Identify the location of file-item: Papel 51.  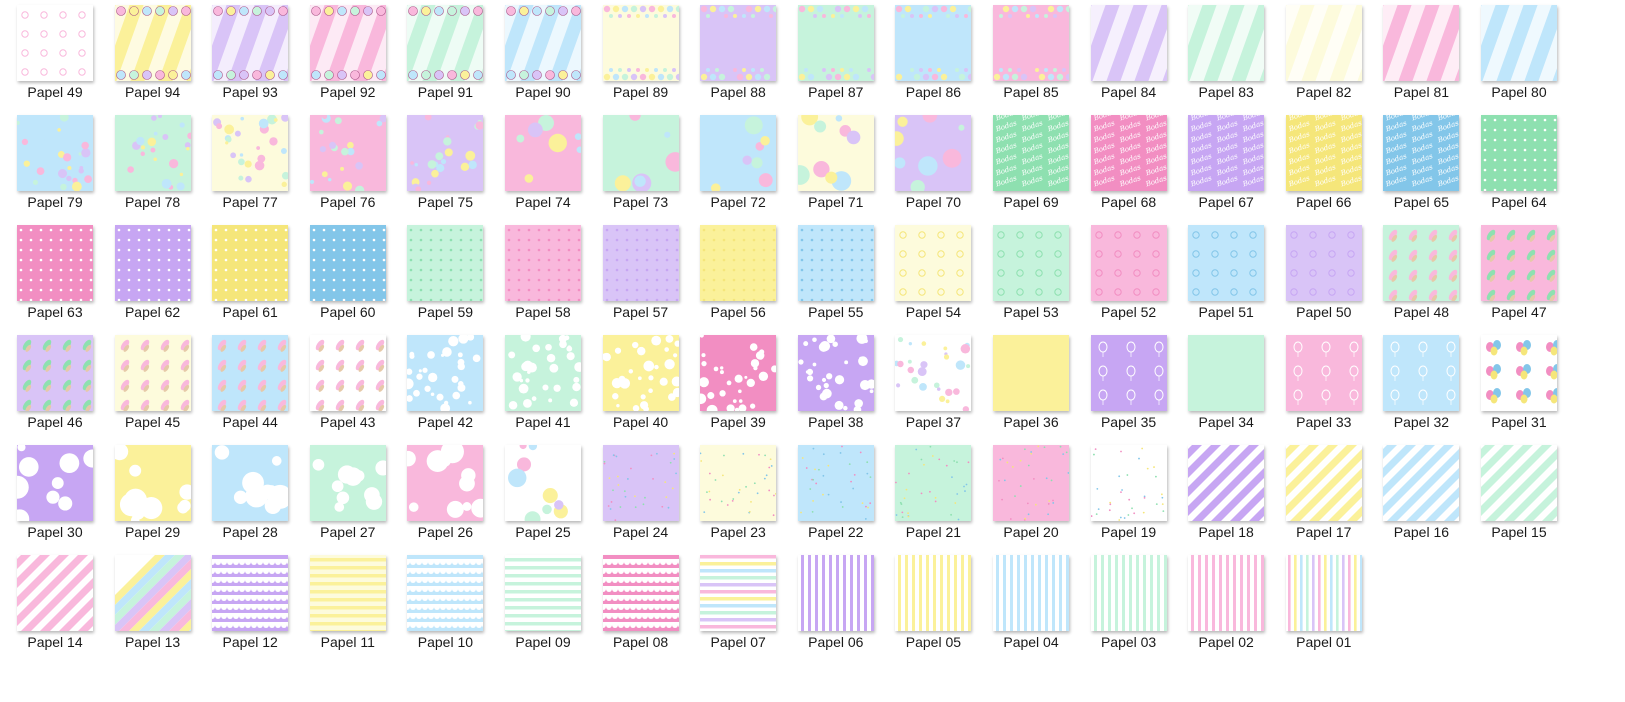
(1226, 273).